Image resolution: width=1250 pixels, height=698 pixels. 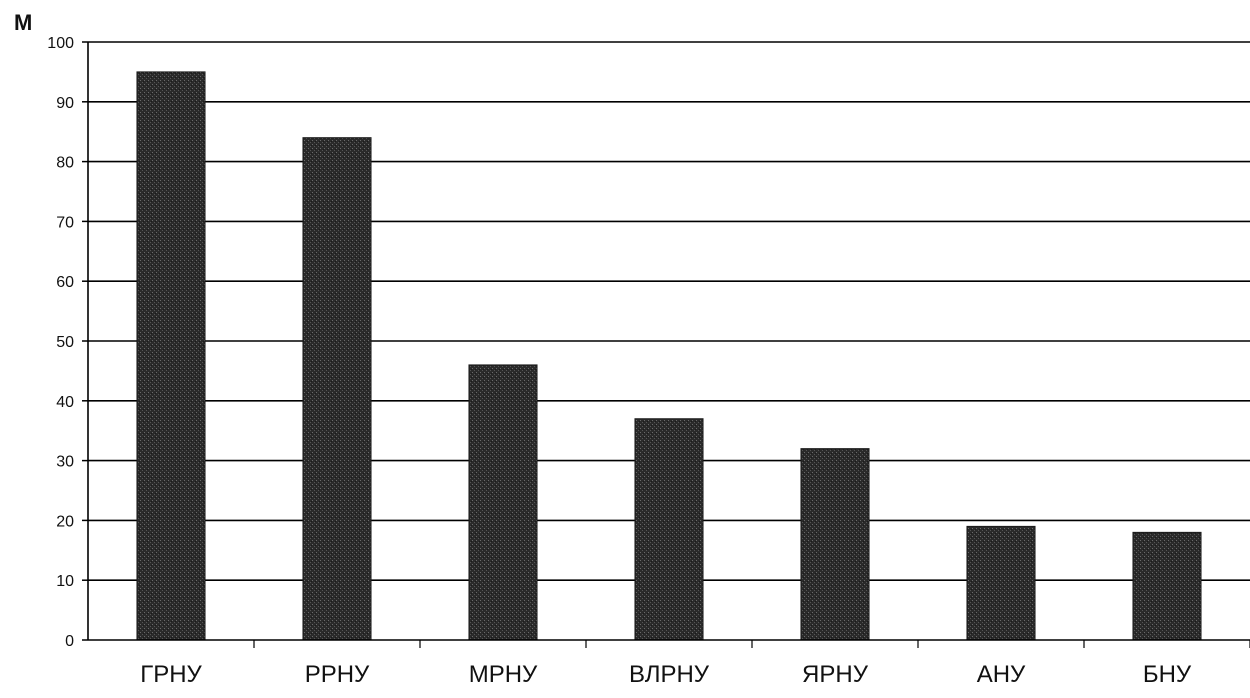 I want to click on x-tick-label: АНУ, so click(x=1001, y=674).